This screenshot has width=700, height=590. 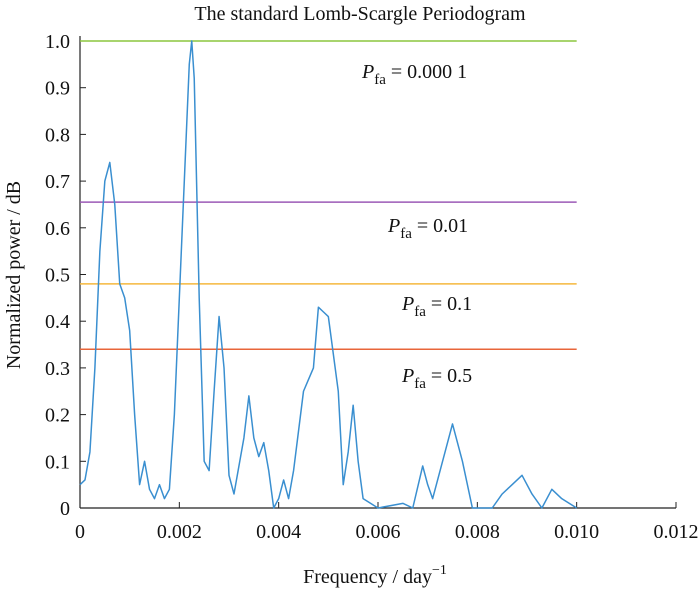 I want to click on threshold-label: Pfa = 0.01, so click(x=427, y=228).